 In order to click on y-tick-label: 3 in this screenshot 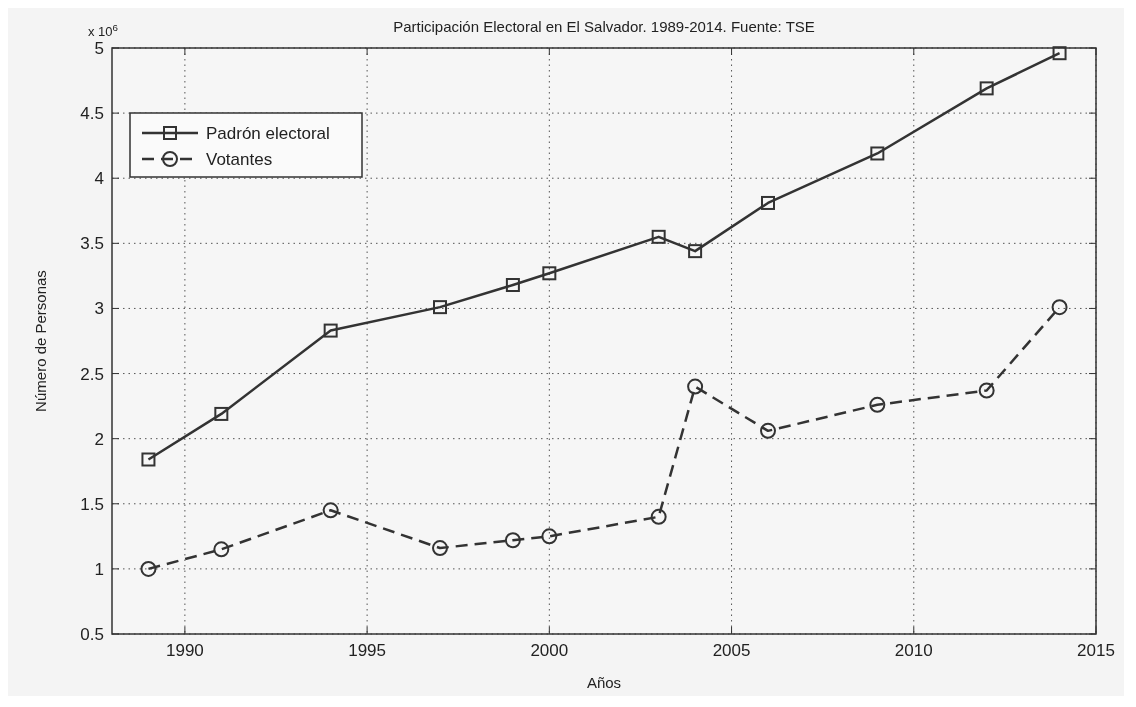, I will do `click(99, 309)`.